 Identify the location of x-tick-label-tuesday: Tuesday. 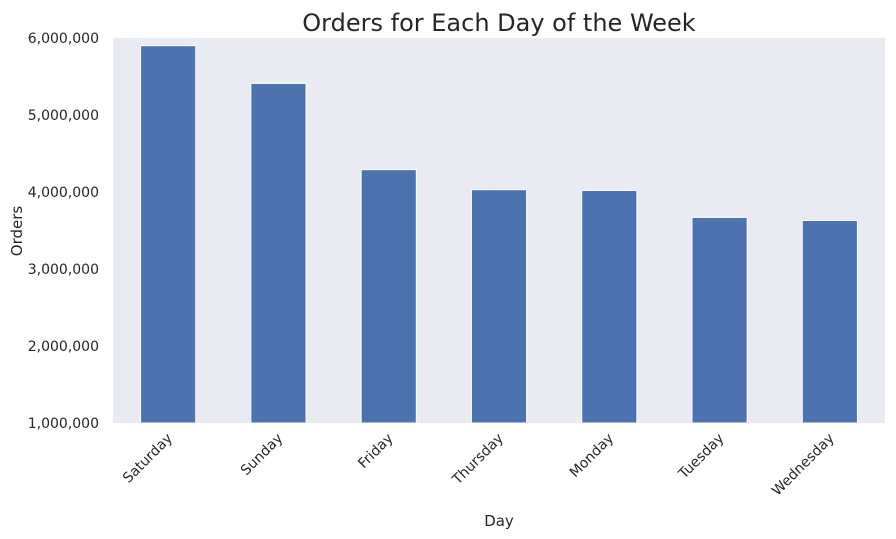
(701, 457).